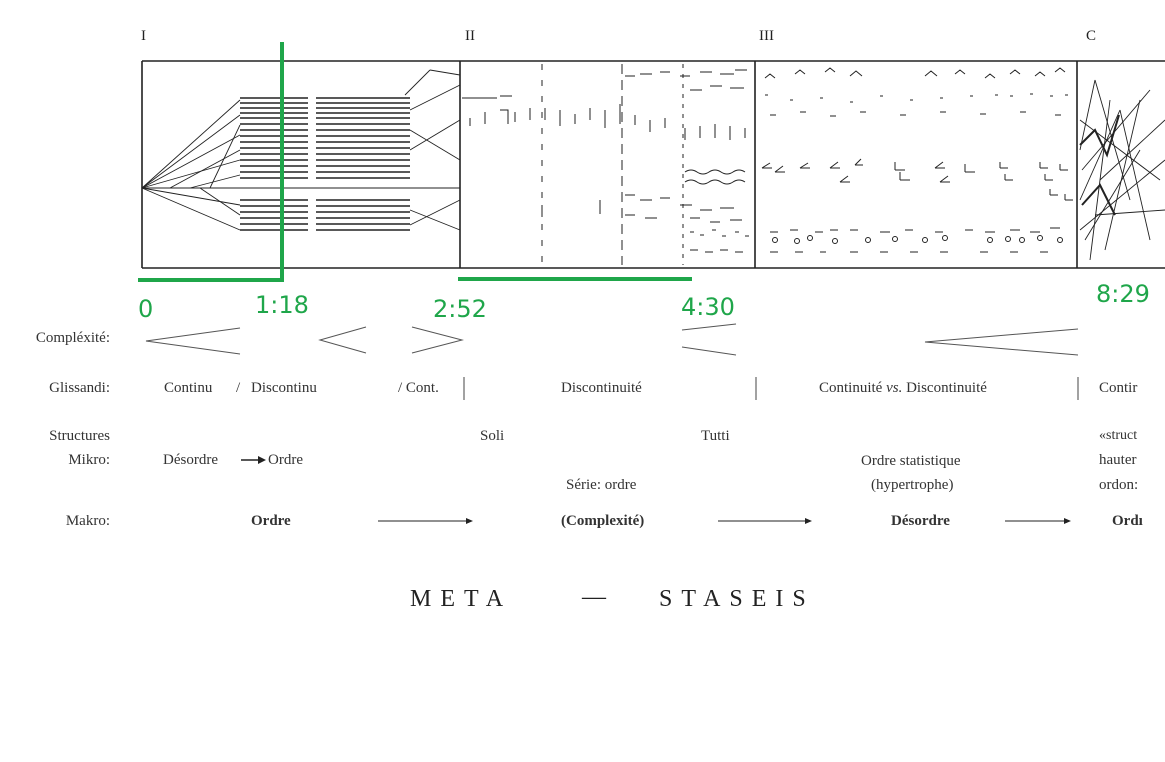 Image resolution: width=1165 pixels, height=762 pixels. Describe the element at coordinates (1118, 435) in the screenshot. I see `mikro-struct: «struct` at that location.